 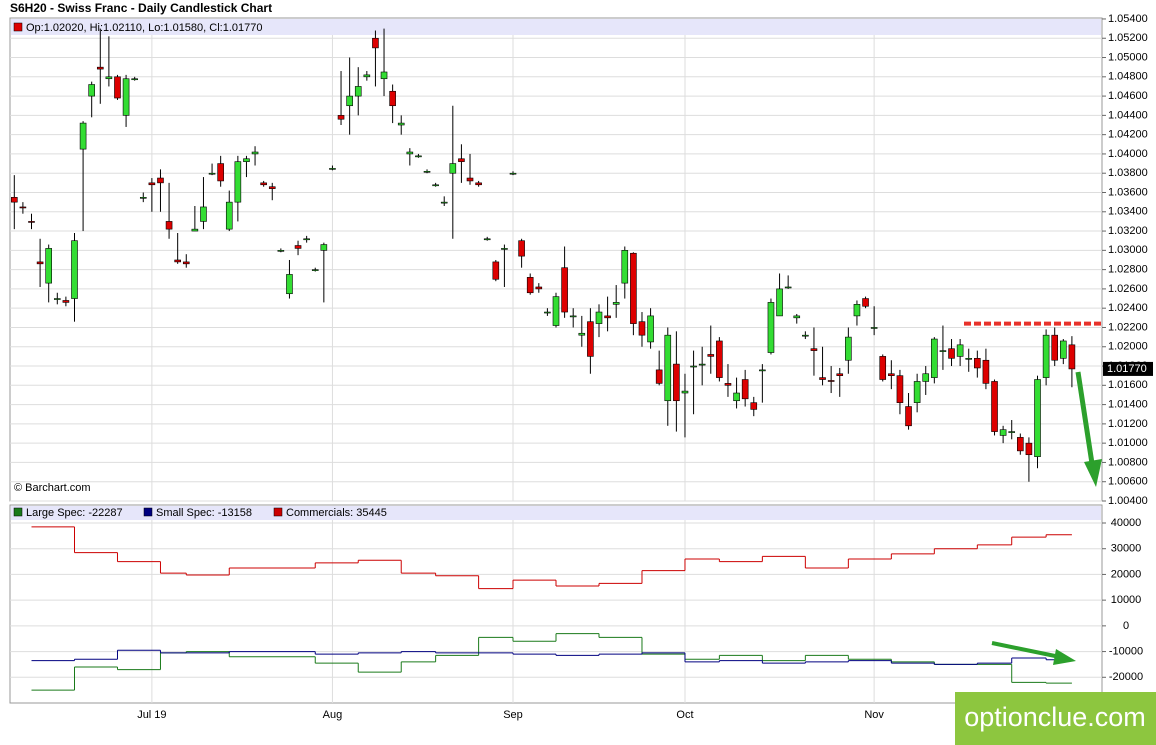 I want to click on y-tick-label: 1.02600, so click(x=1128, y=289).